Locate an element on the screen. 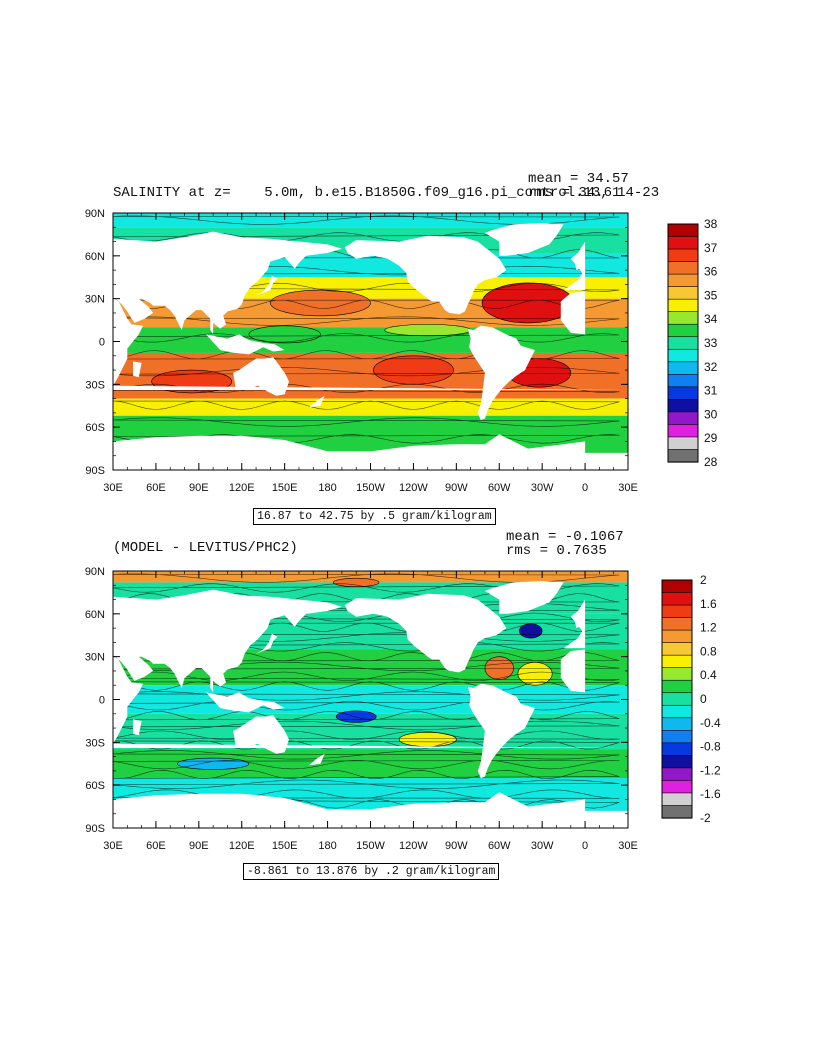 The width and height of the screenshot is (818, 1055). panel1-land-antarctica is located at coordinates (349, 452).